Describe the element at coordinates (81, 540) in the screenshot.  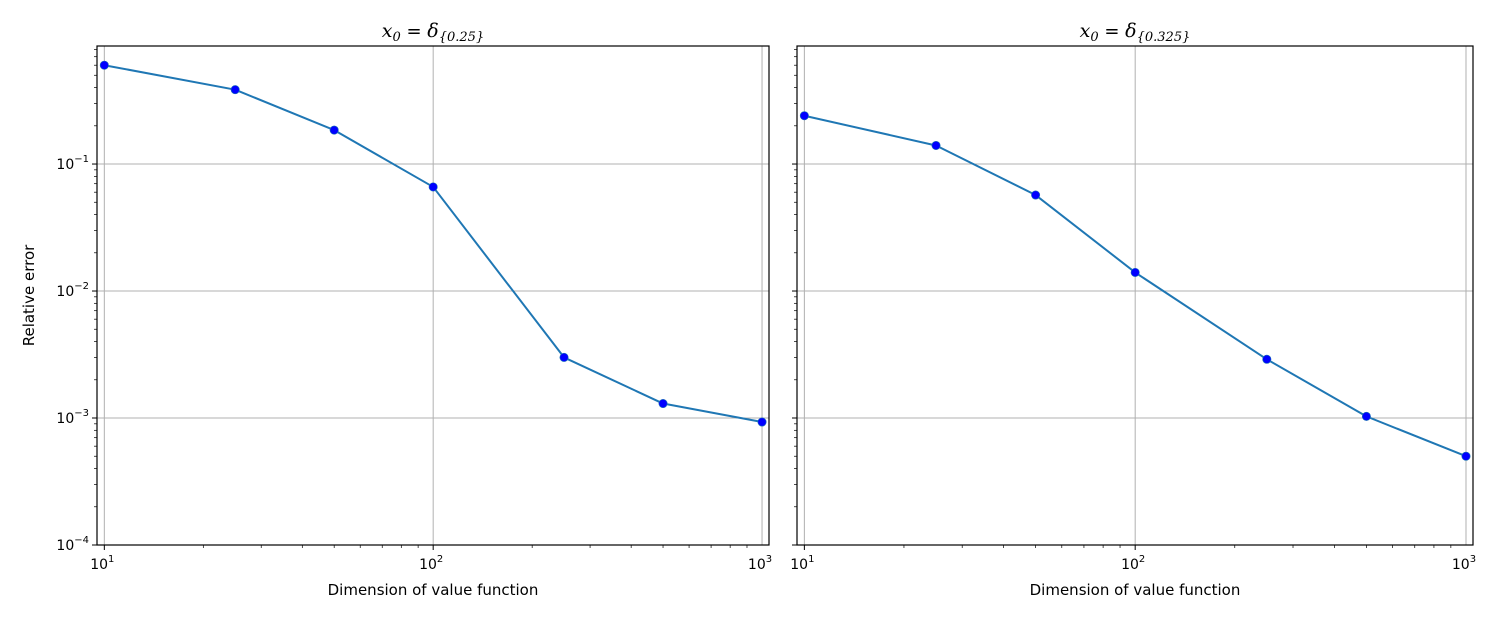
I see `y-tick-exponent: −4` at that location.